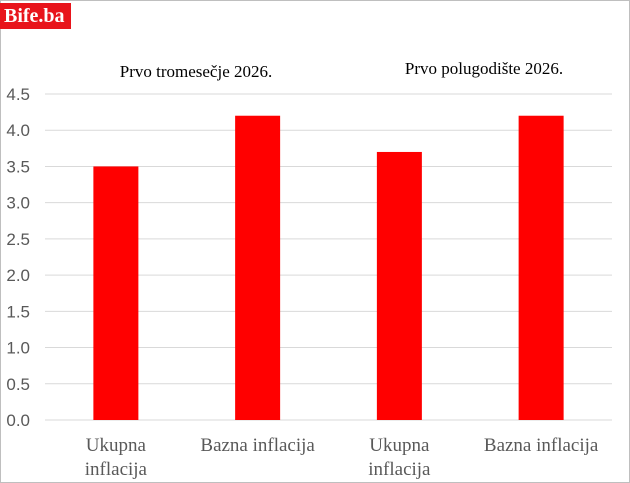 This screenshot has height=483, width=630. Describe the element at coordinates (18, 384) in the screenshot. I see `y-tick-label: 0.5` at that location.